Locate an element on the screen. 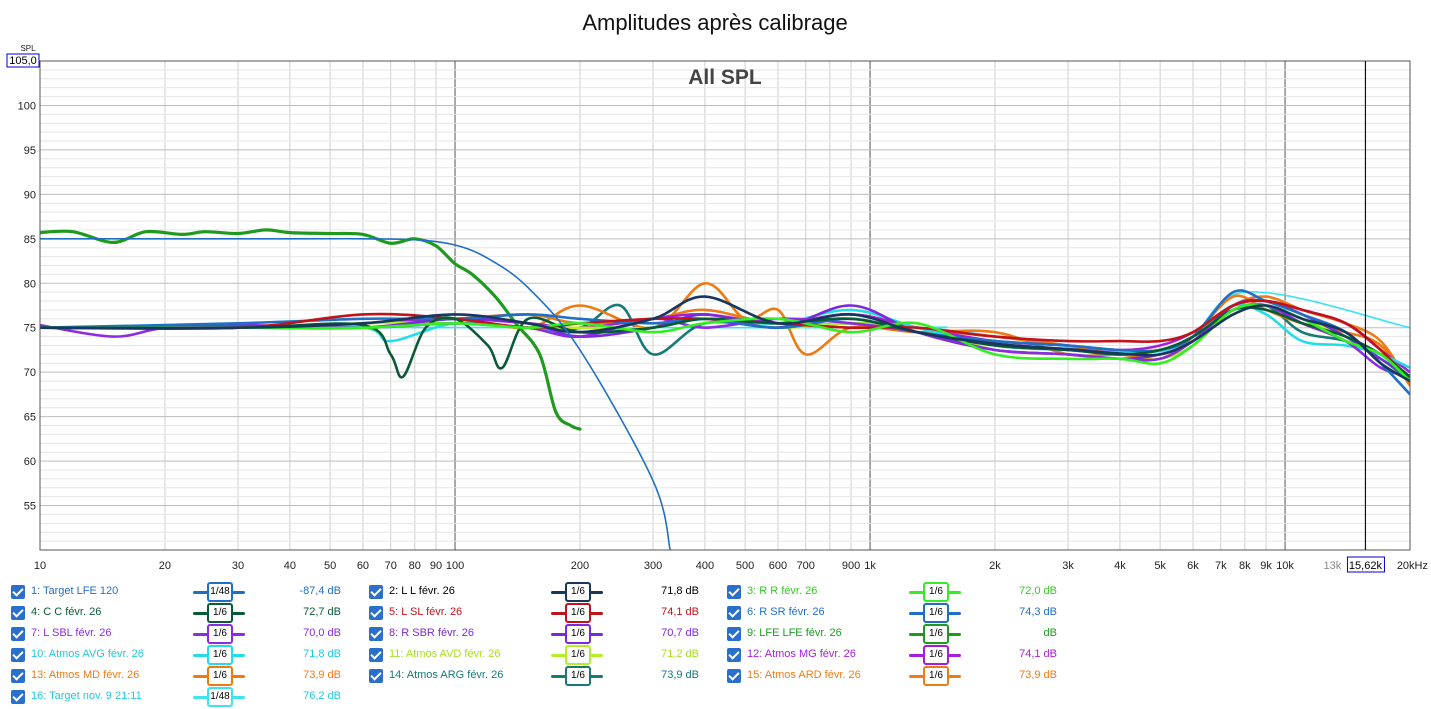 The width and height of the screenshot is (1431, 709). legend-item-2: 2: L L févr. 26 1/6 71,8 dB is located at coordinates (539, 592).